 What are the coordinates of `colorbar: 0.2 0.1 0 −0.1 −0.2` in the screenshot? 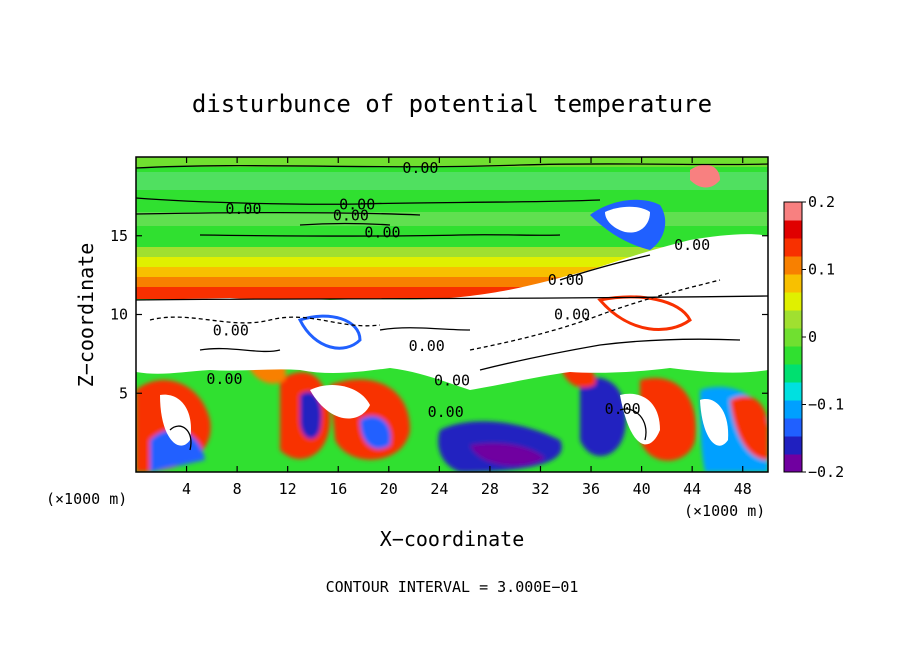 It's located at (813, 337).